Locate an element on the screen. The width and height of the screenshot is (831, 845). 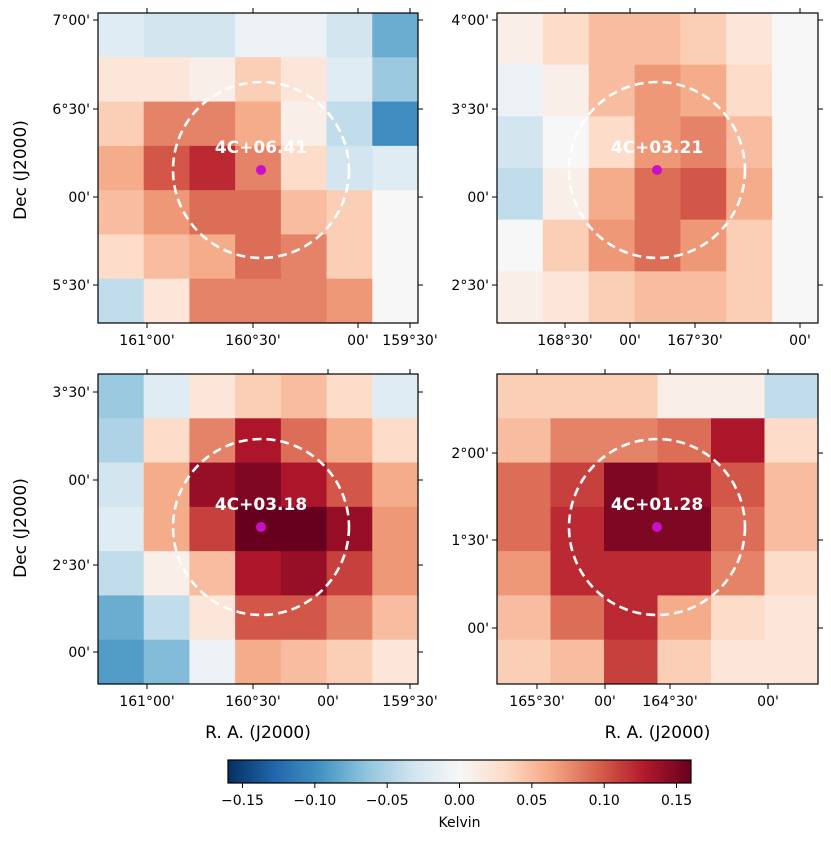
colorbar: −0.15 −0.10 −0.05 0.00 0.05 0.10 0.15 Kelvin is located at coordinates (456, 795).